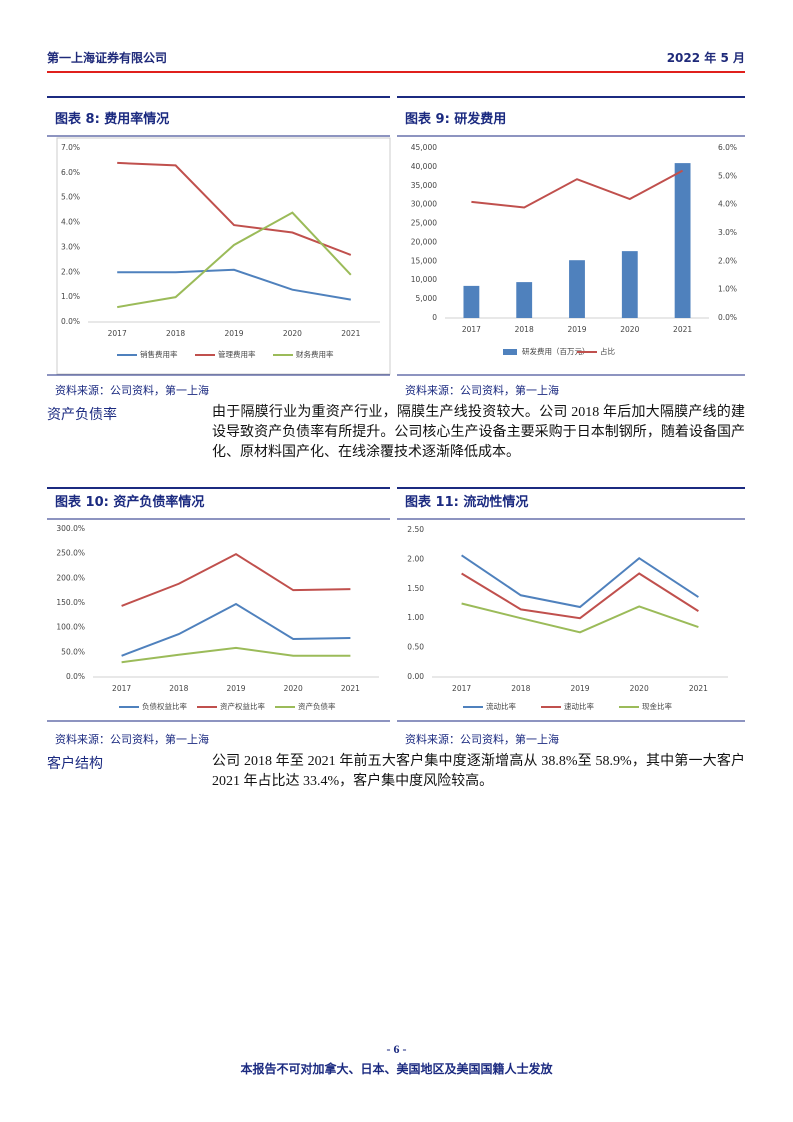 Image resolution: width=793 pixels, height=1122 pixels. I want to click on y-tick-label: 40,000, so click(424, 166).